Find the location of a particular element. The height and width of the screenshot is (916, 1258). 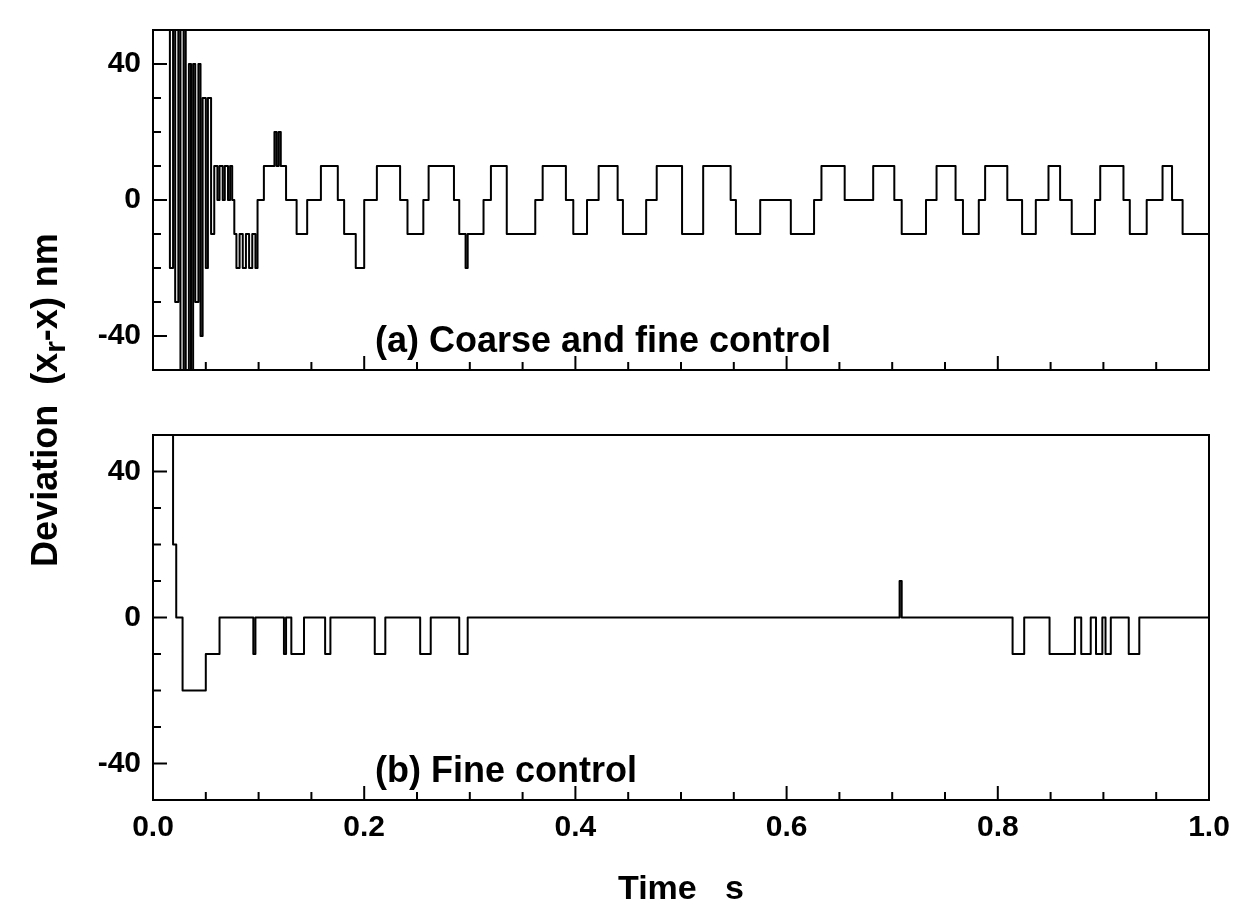

x-tick-label: 1.0 is located at coordinates (1209, 826).